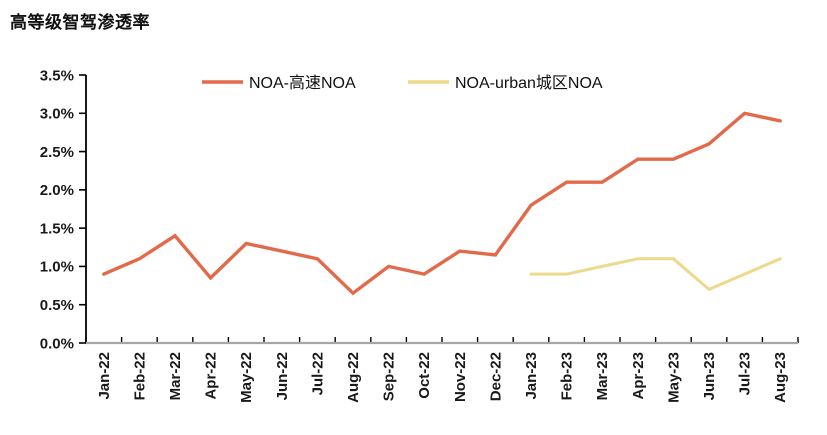 Image resolution: width=827 pixels, height=435 pixels. I want to click on x-axis-tick-label: Apr-23, so click(638, 376).